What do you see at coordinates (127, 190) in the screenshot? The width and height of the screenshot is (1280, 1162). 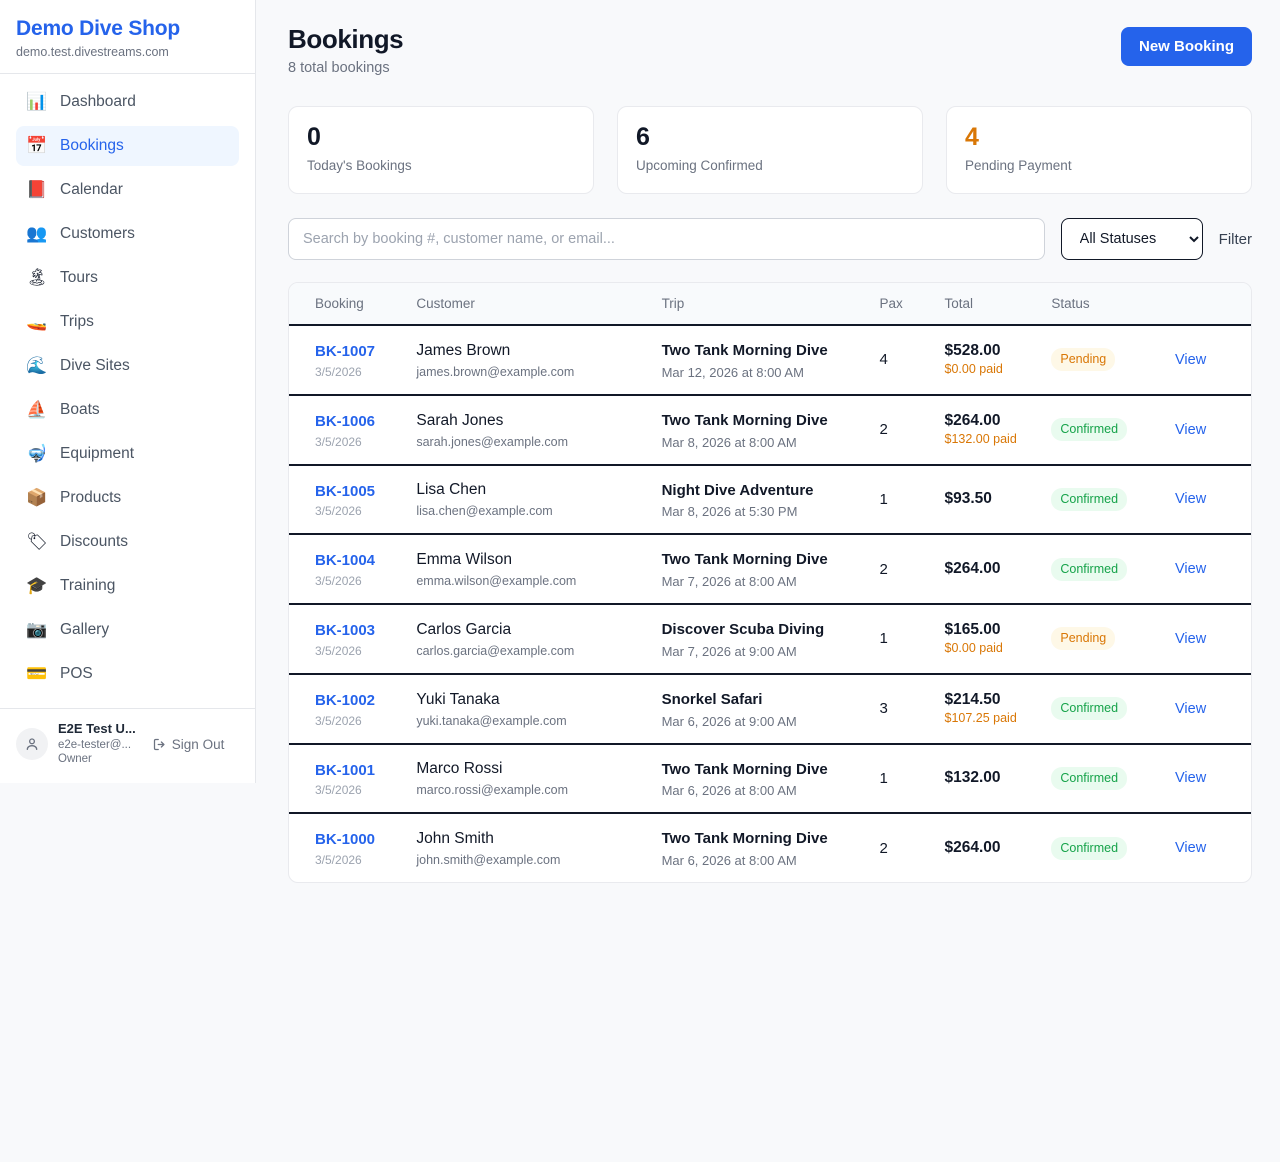 I see `sidebar-item-calendar: 📕 Calendar` at bounding box center [127, 190].